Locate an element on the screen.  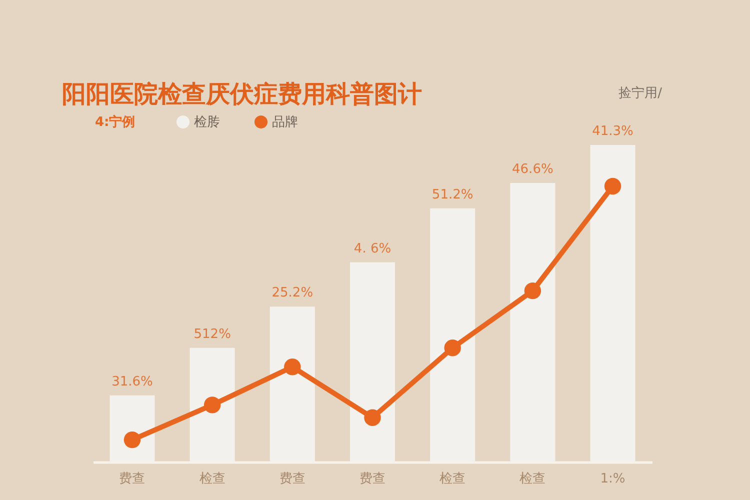
chart-title: 阳阳医院检查厌伏症费用科普图计 is located at coordinates (242, 94).